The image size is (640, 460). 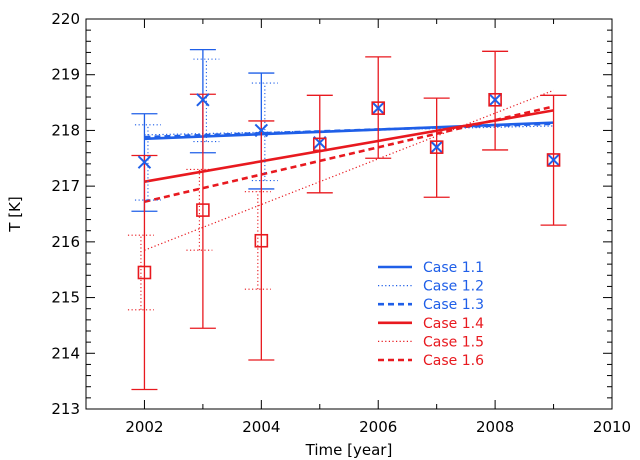 I want to click on y-tick-label: 214, so click(x=65, y=353).